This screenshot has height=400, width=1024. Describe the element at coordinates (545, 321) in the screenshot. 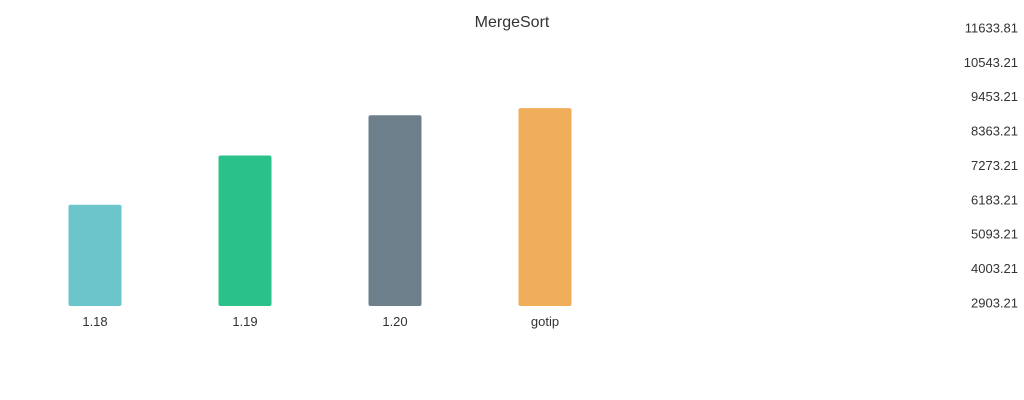

I see `category-label-gotip: gotip` at that location.